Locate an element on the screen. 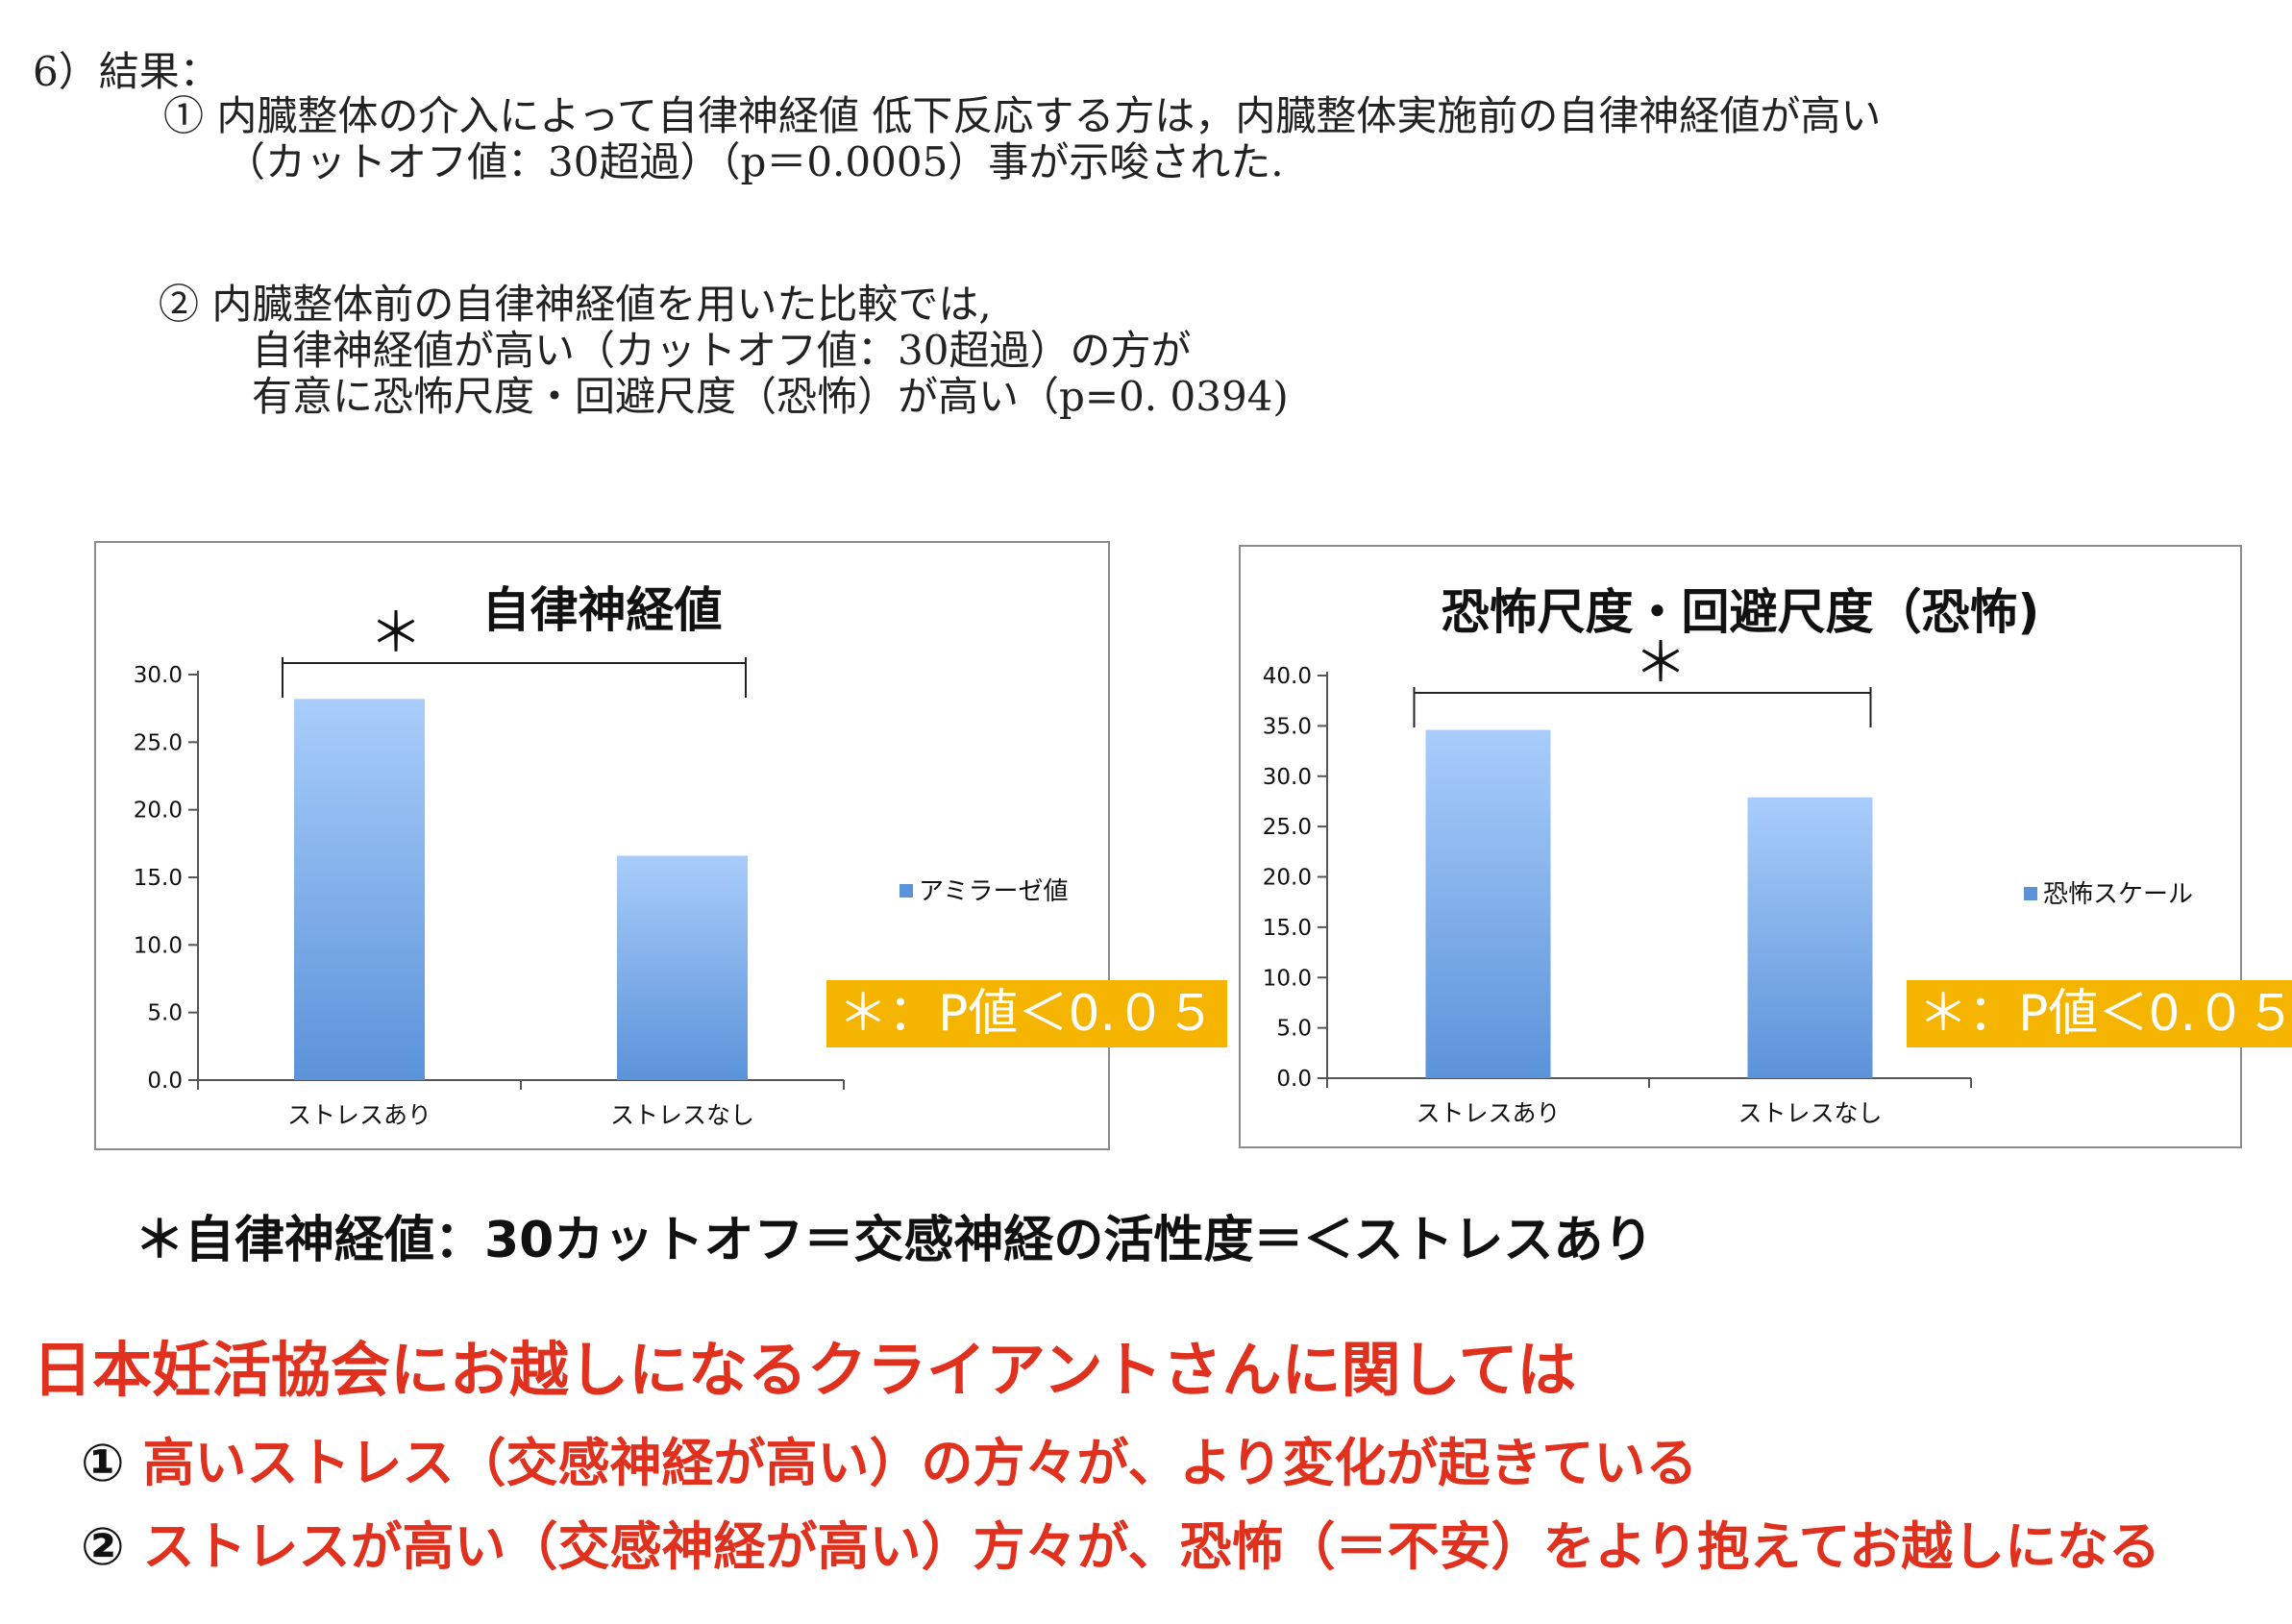 The width and height of the screenshot is (2292, 1624). conclusion-point-1: ① 高いストレス（交感神経が高い）の方々が、より変化が起きている is located at coordinates (889, 1458).